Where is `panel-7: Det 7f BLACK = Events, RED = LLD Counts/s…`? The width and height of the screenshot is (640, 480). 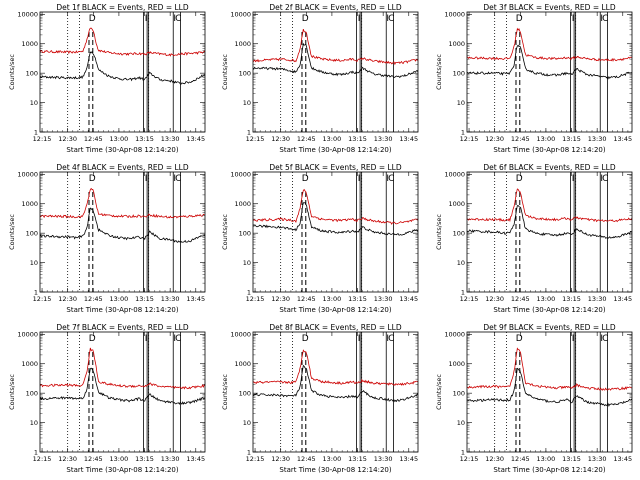 panel-7: Det 7f BLACK = Events, RED = LLD Counts/s… is located at coordinates (107, 398).